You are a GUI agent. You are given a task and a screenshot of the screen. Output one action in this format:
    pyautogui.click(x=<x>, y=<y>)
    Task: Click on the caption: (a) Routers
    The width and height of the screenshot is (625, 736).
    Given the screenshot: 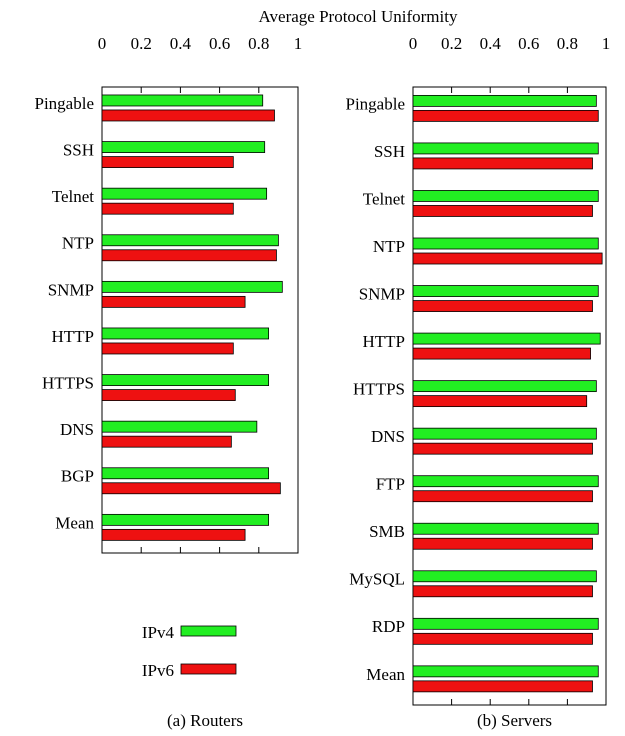 What is the action you would take?
    pyautogui.click(x=205, y=720)
    